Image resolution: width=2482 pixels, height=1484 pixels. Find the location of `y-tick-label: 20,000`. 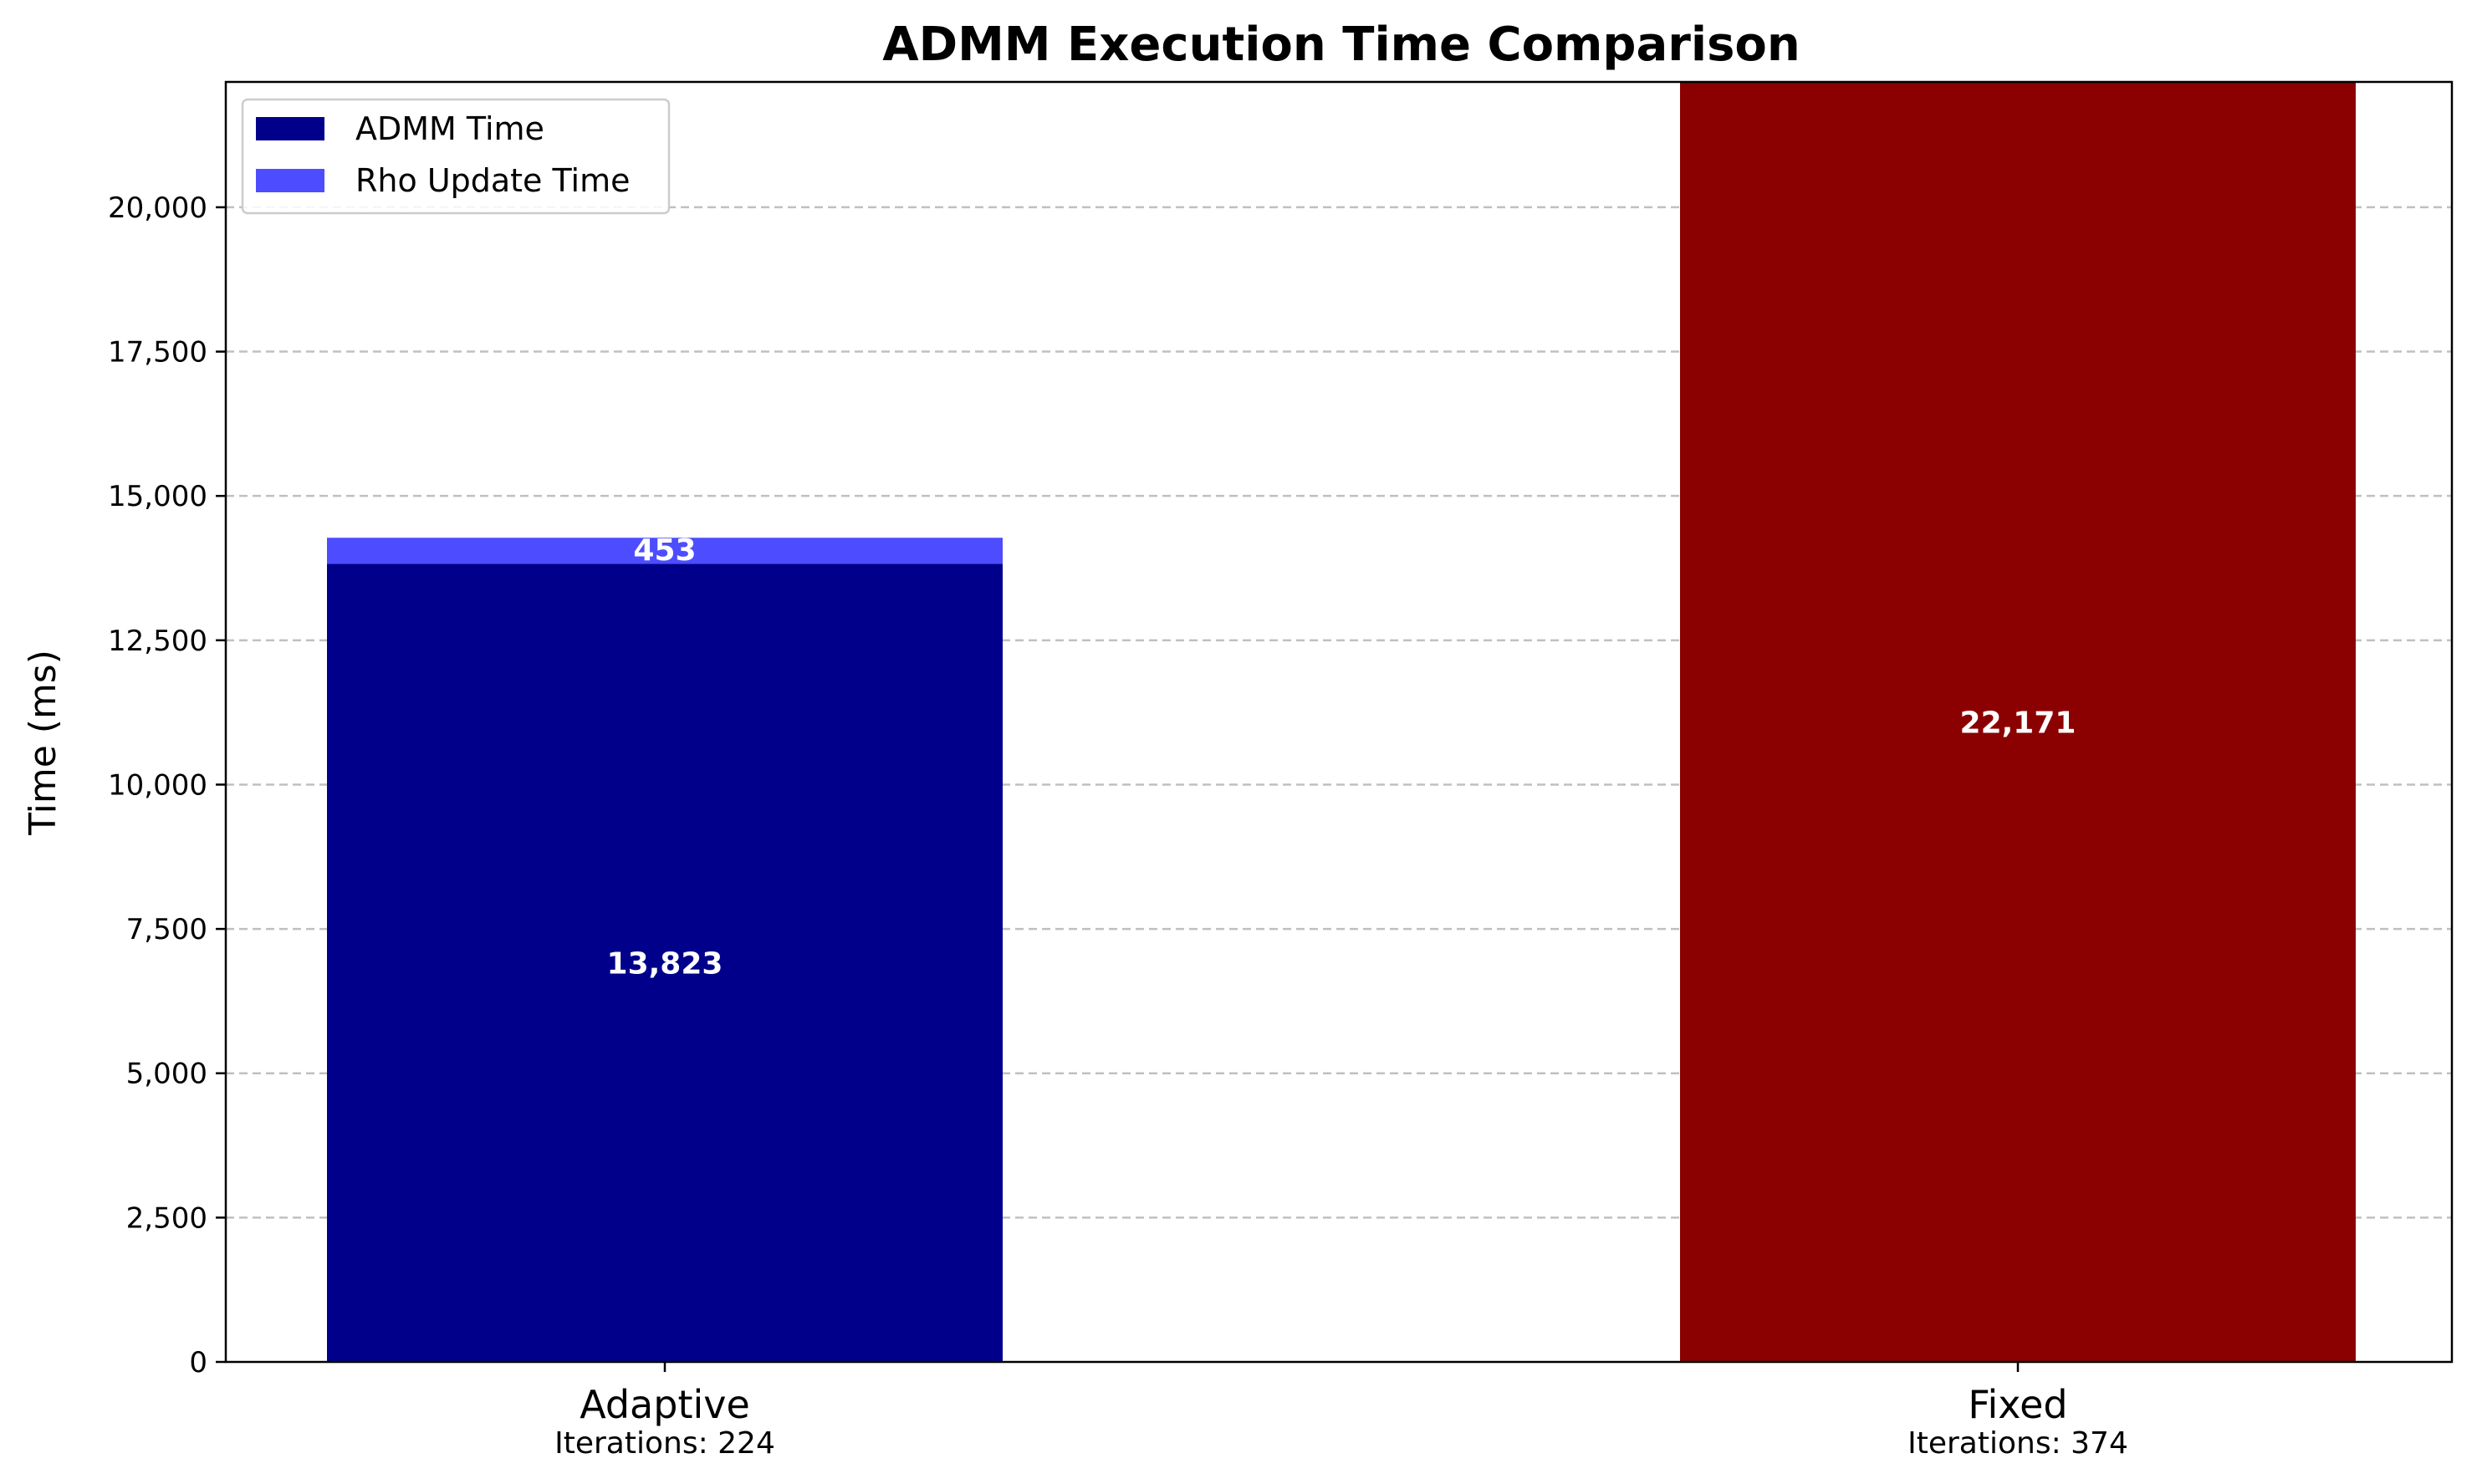

y-tick-label: 20,000 is located at coordinates (157, 208).